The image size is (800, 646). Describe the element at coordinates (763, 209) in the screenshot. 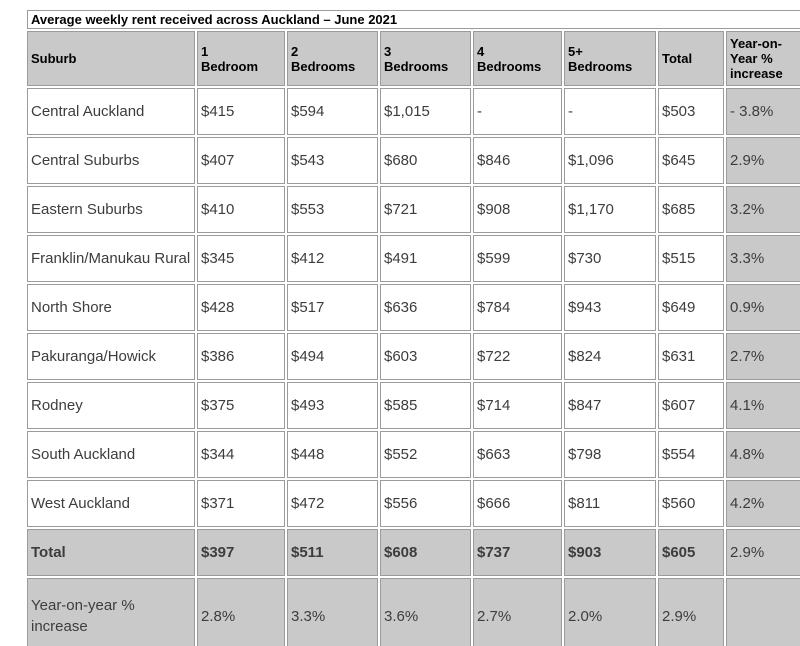

I see `cell: 3.2%` at that location.